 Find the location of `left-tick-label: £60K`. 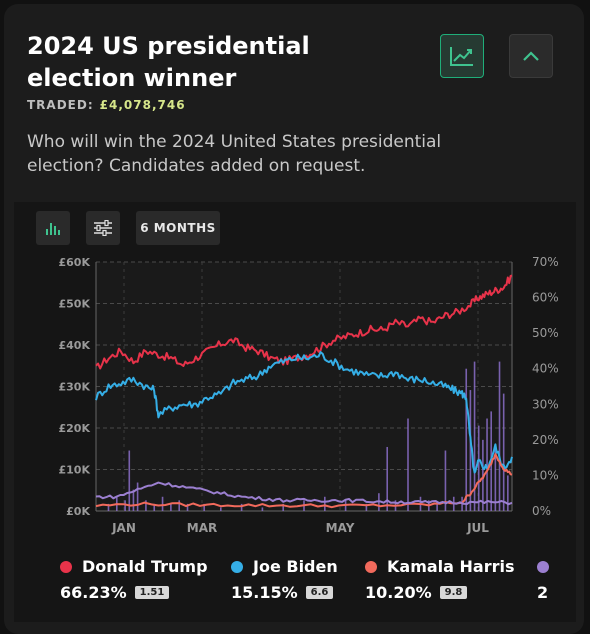

left-tick-label: £60K is located at coordinates (75, 262).